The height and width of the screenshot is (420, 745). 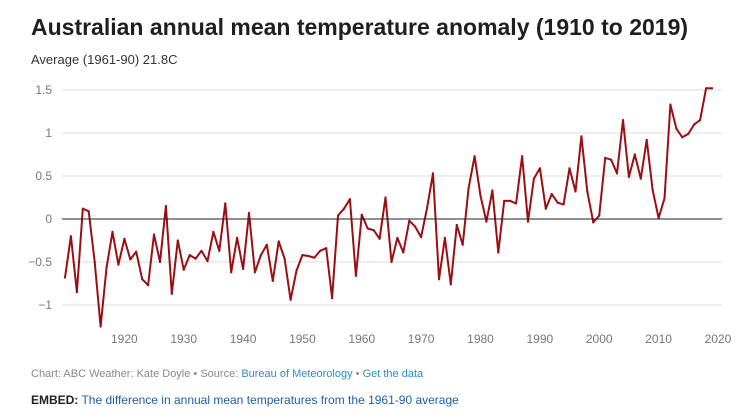 I want to click on y-tick-label: 0.5, so click(x=43, y=176).